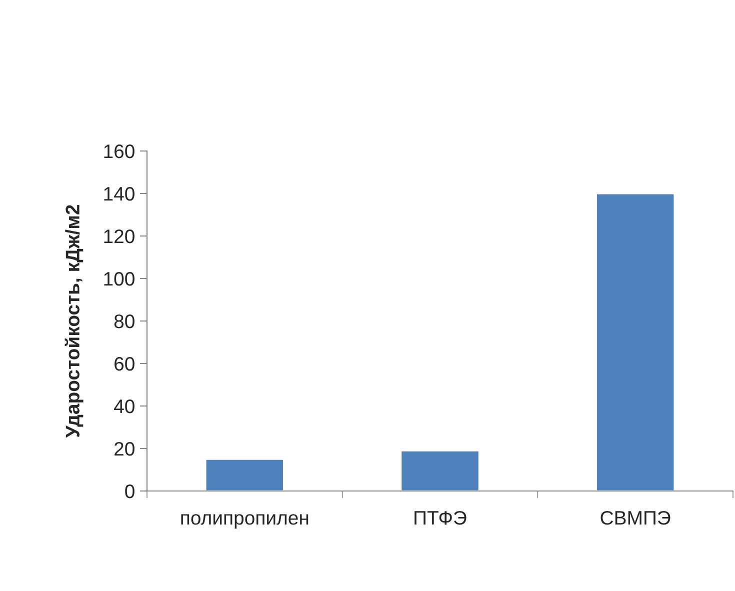 This screenshot has height=591, width=735. I want to click on x-tick-label: полипропилен, so click(244, 521).